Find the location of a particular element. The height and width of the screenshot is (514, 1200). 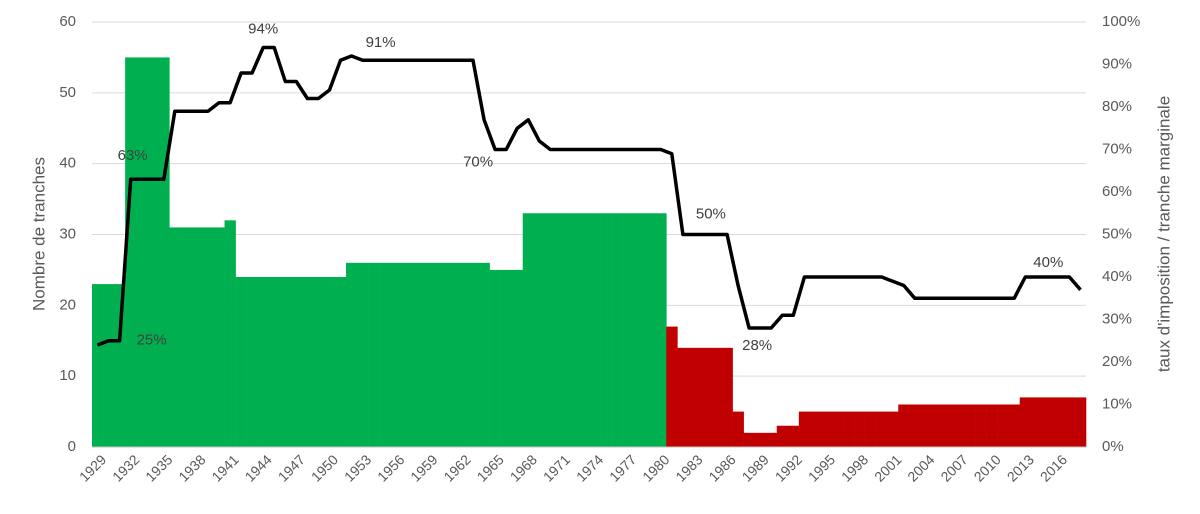

x-tick-label: 1947 is located at coordinates (291, 467).